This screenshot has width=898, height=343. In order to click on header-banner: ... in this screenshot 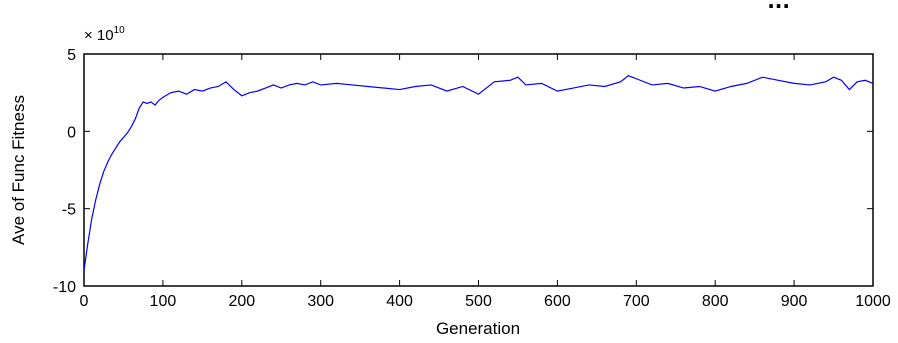, I will do `click(778, 6)`.